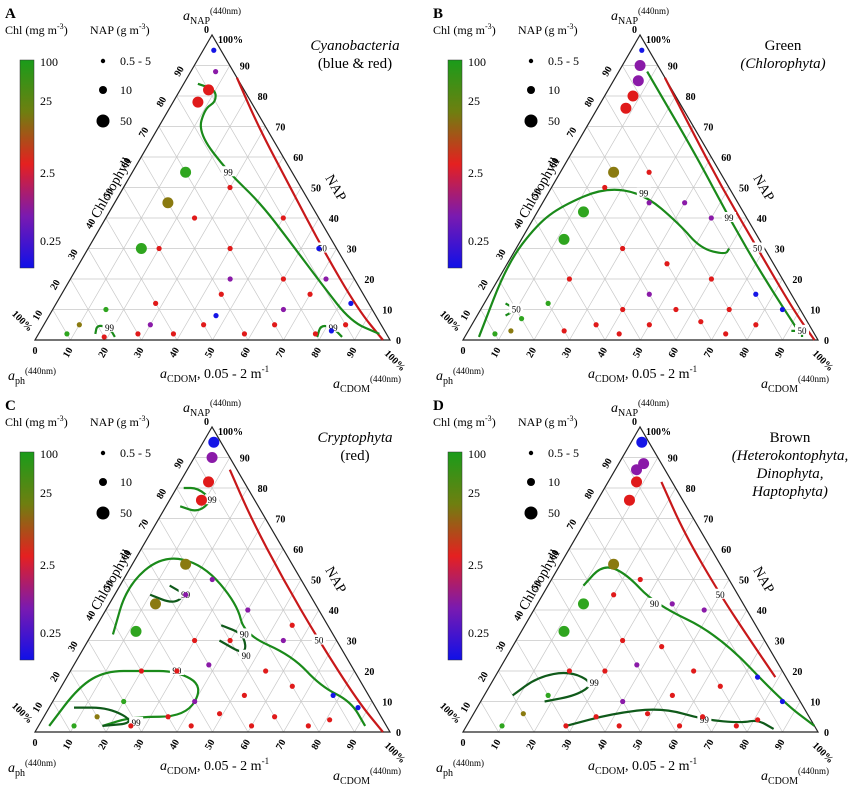  Describe the element at coordinates (494, 422) in the screenshot. I see `chl-legend-close: )` at that location.